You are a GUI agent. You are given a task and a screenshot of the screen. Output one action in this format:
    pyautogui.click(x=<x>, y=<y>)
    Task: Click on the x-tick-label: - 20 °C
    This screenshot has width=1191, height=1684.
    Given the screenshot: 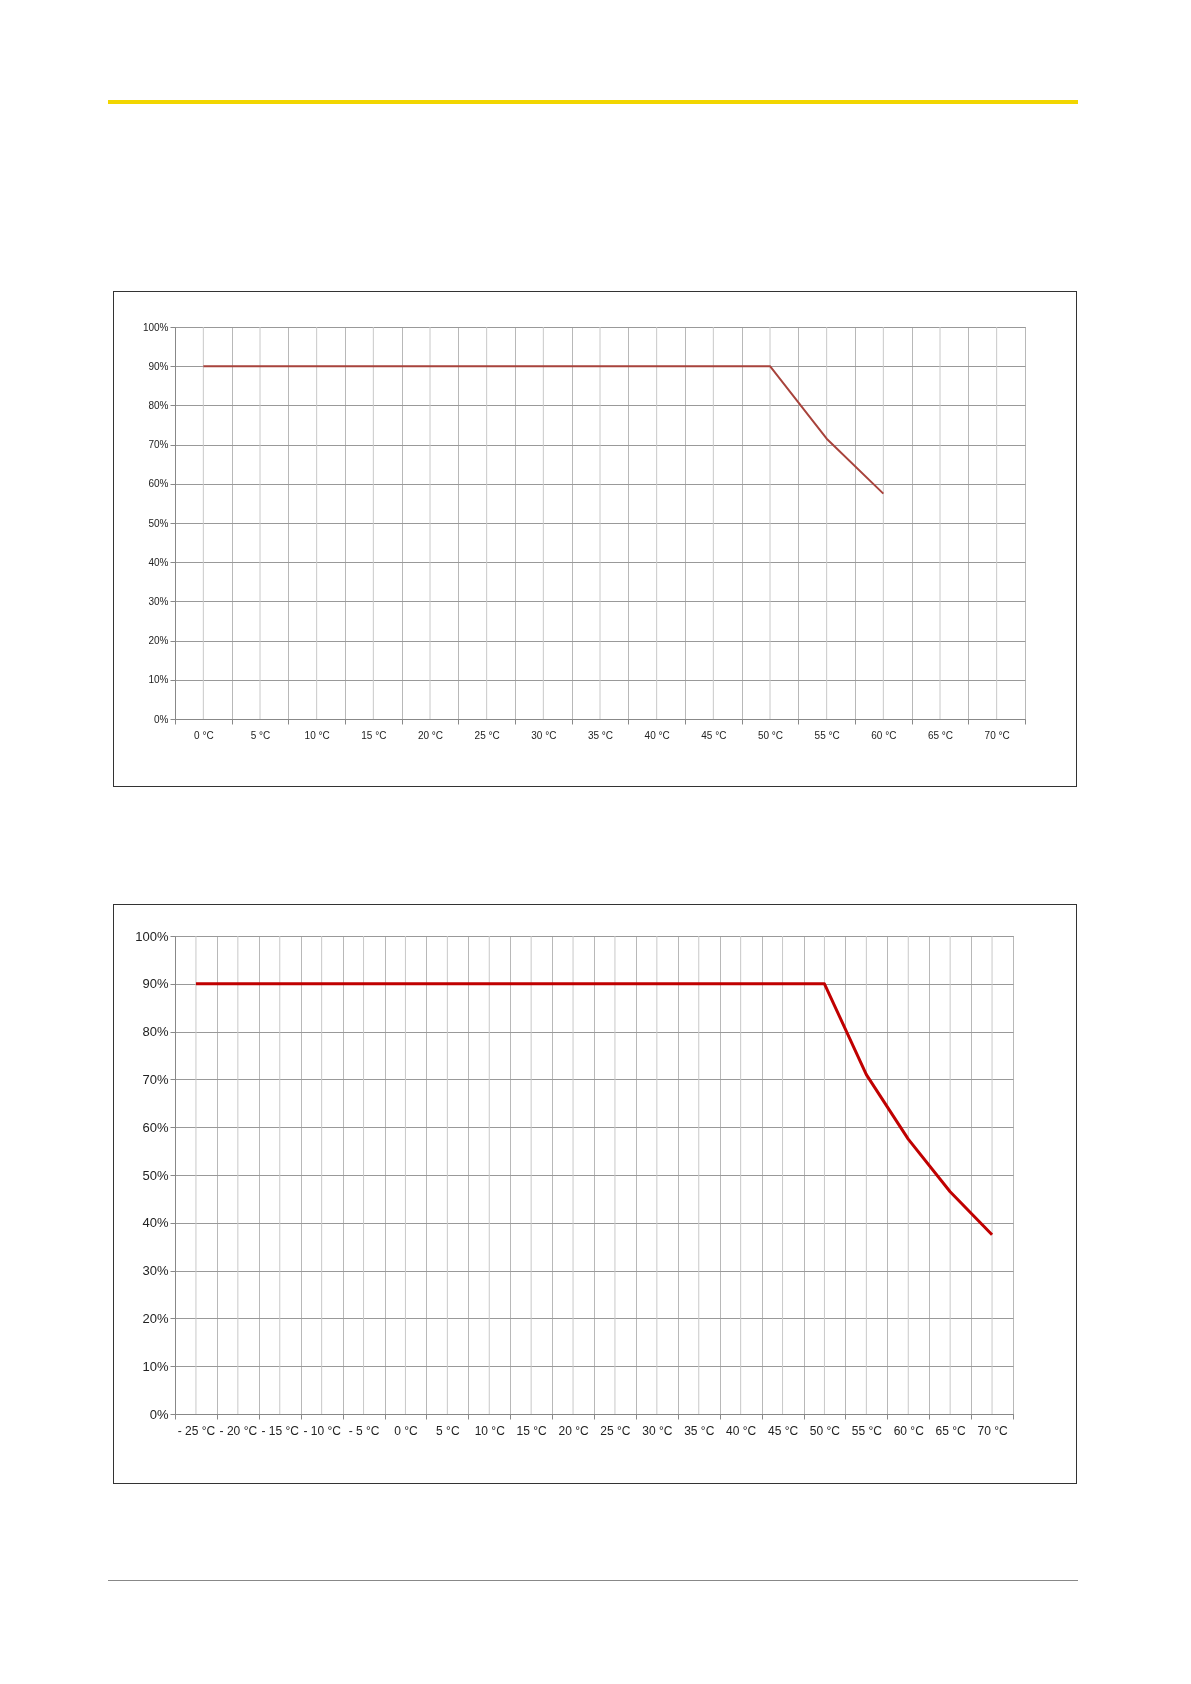 What is the action you would take?
    pyautogui.click(x=238, y=1430)
    